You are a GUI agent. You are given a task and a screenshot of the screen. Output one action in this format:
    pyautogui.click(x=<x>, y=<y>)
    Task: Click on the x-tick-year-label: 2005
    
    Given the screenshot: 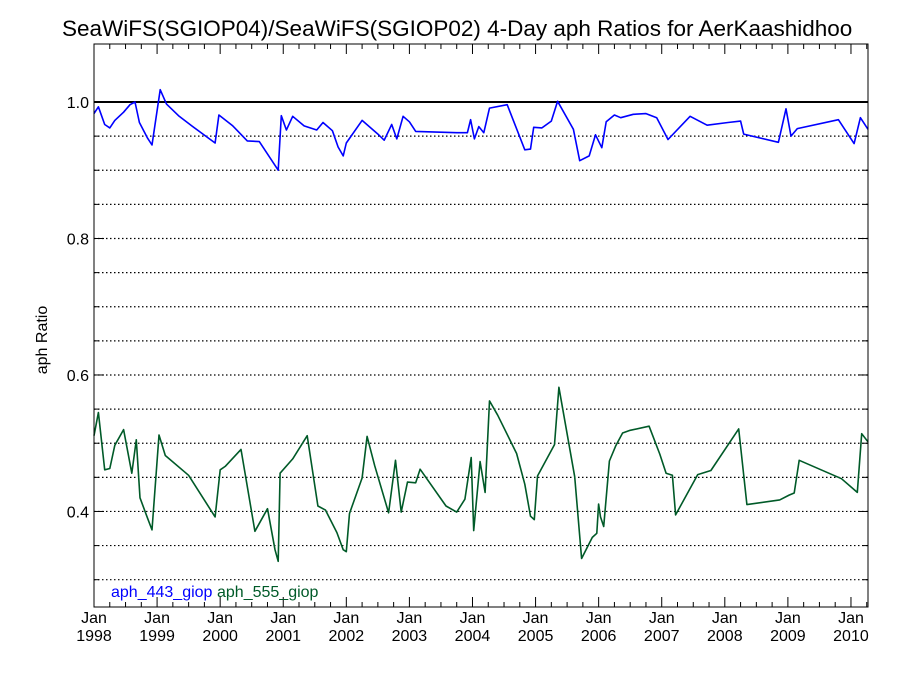 What is the action you would take?
    pyautogui.click(x=536, y=636)
    